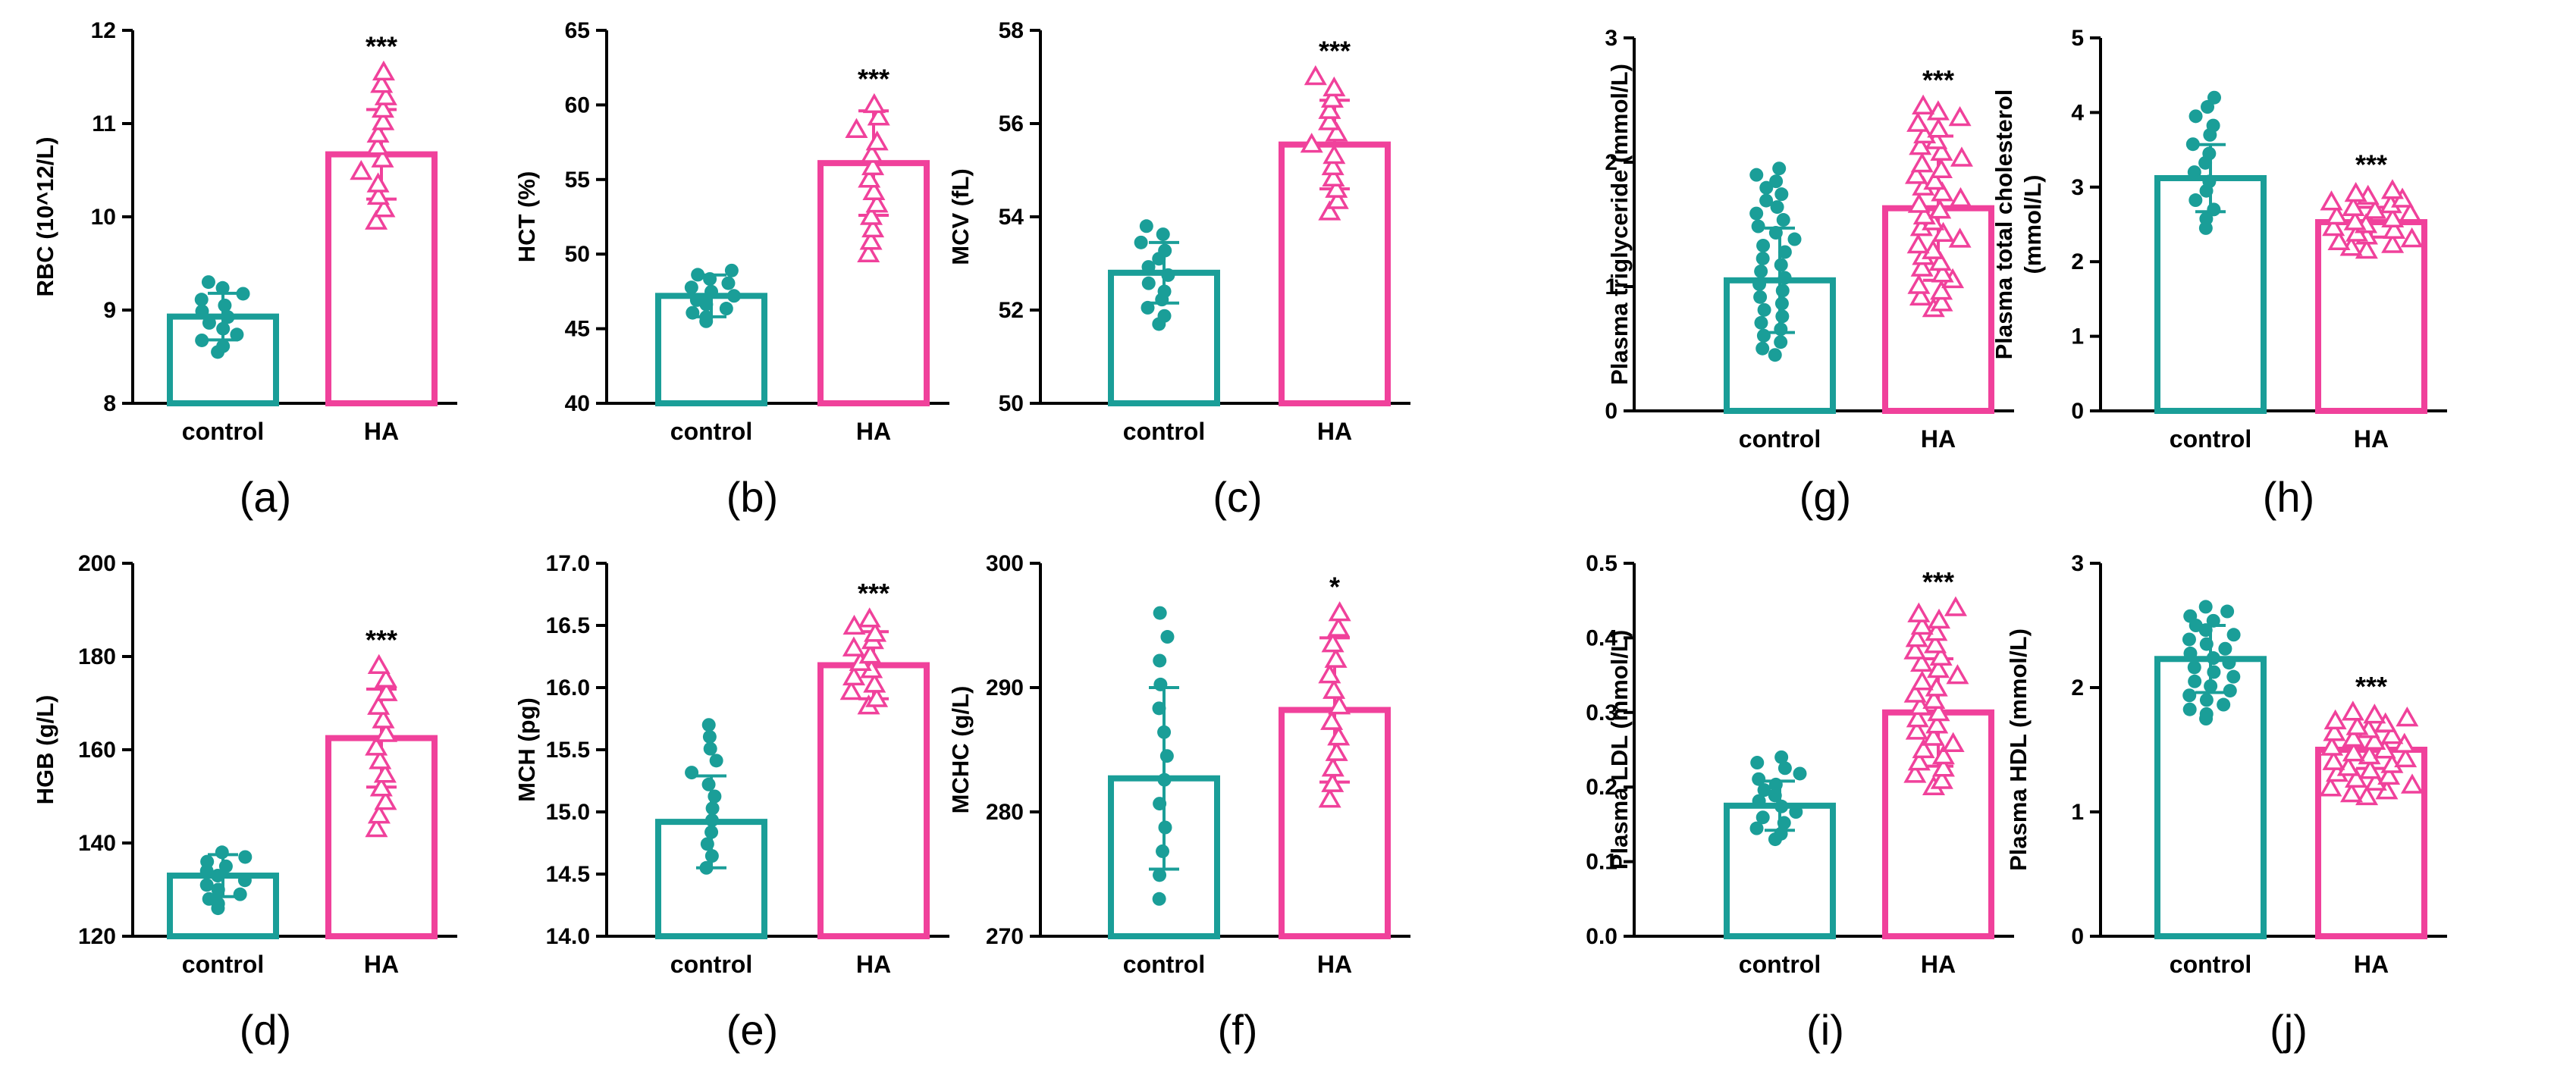  What do you see at coordinates (1178, 269) in the screenshot?
I see `chart-panel: 50 52 54 56 58 MCV (fL) control HA *** (c)` at bounding box center [1178, 269].